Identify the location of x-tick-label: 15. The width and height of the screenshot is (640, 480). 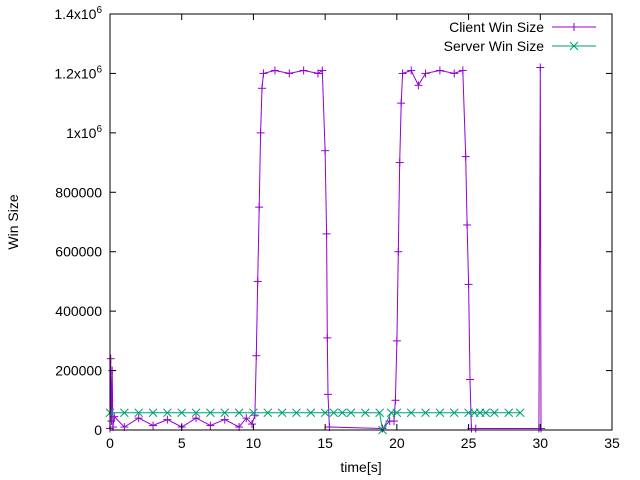
(325, 443).